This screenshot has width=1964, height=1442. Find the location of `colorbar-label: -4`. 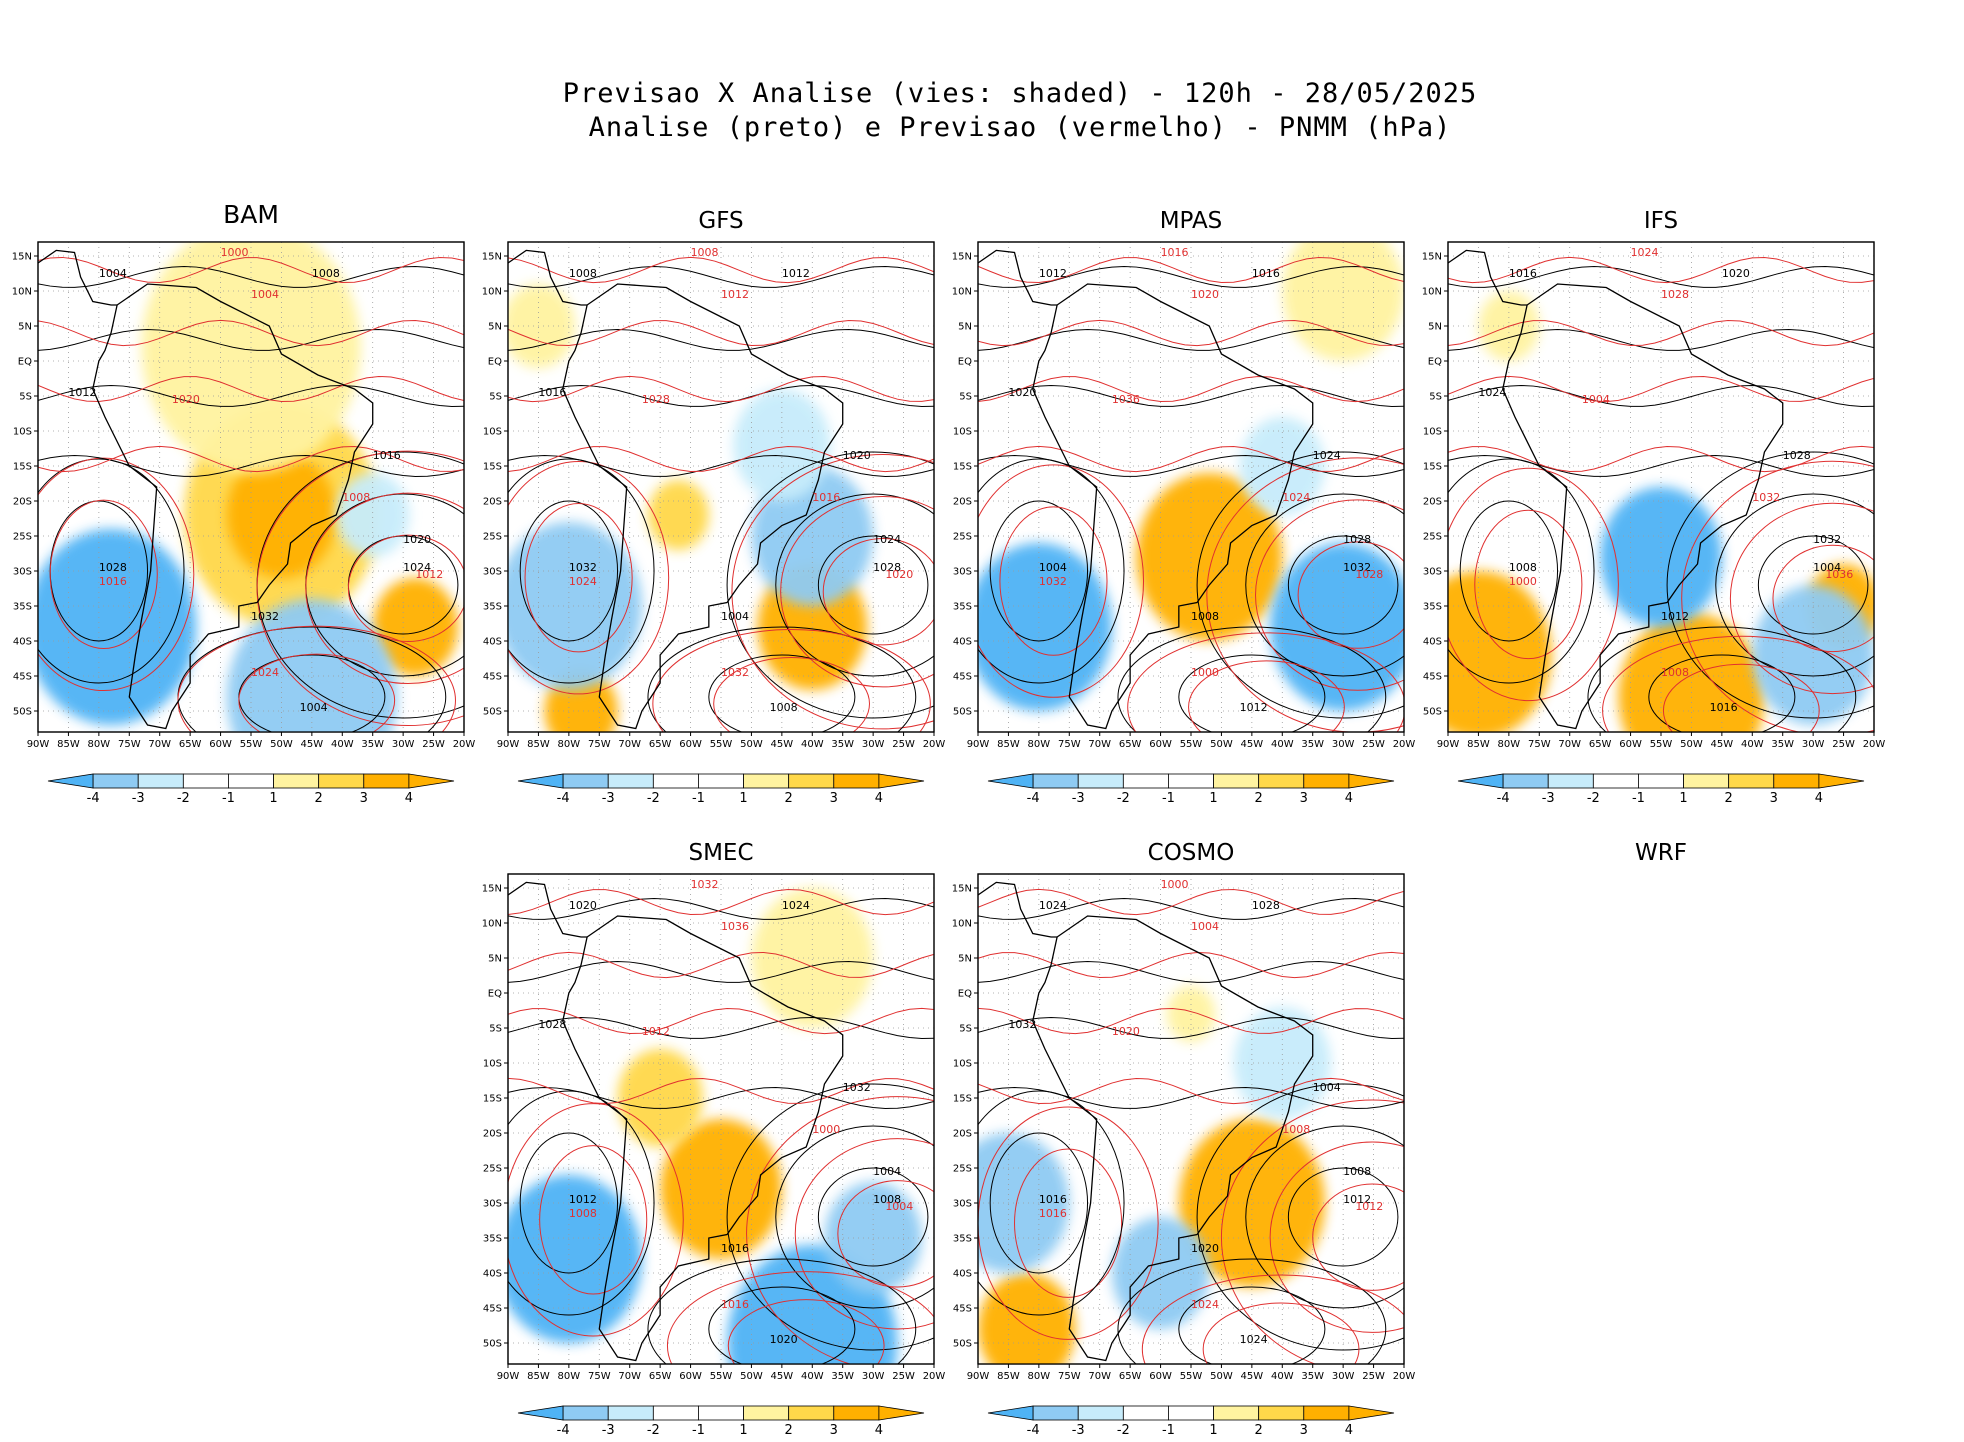

colorbar-label: -4 is located at coordinates (563, 1430).